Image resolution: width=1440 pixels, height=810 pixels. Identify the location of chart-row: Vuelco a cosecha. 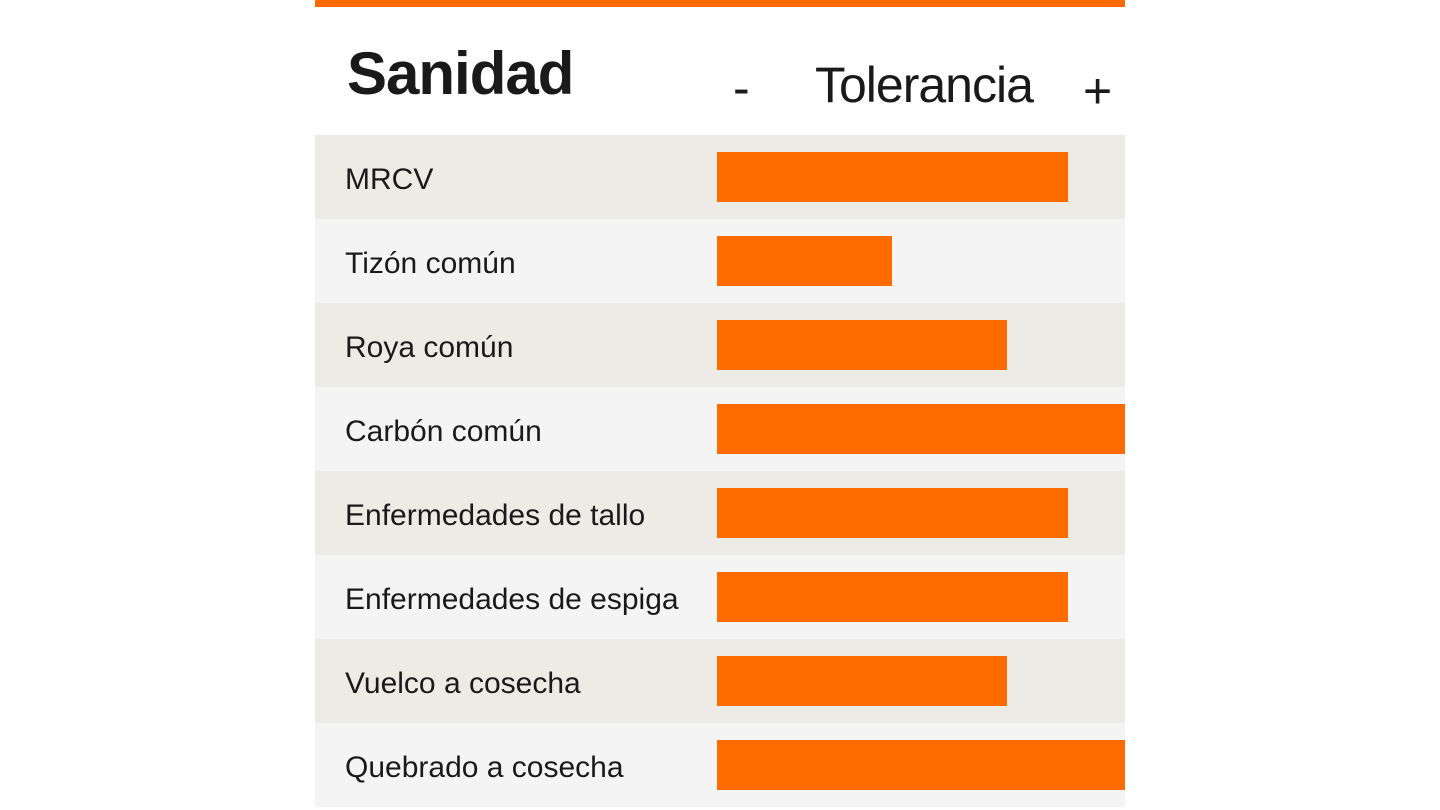
(720, 681).